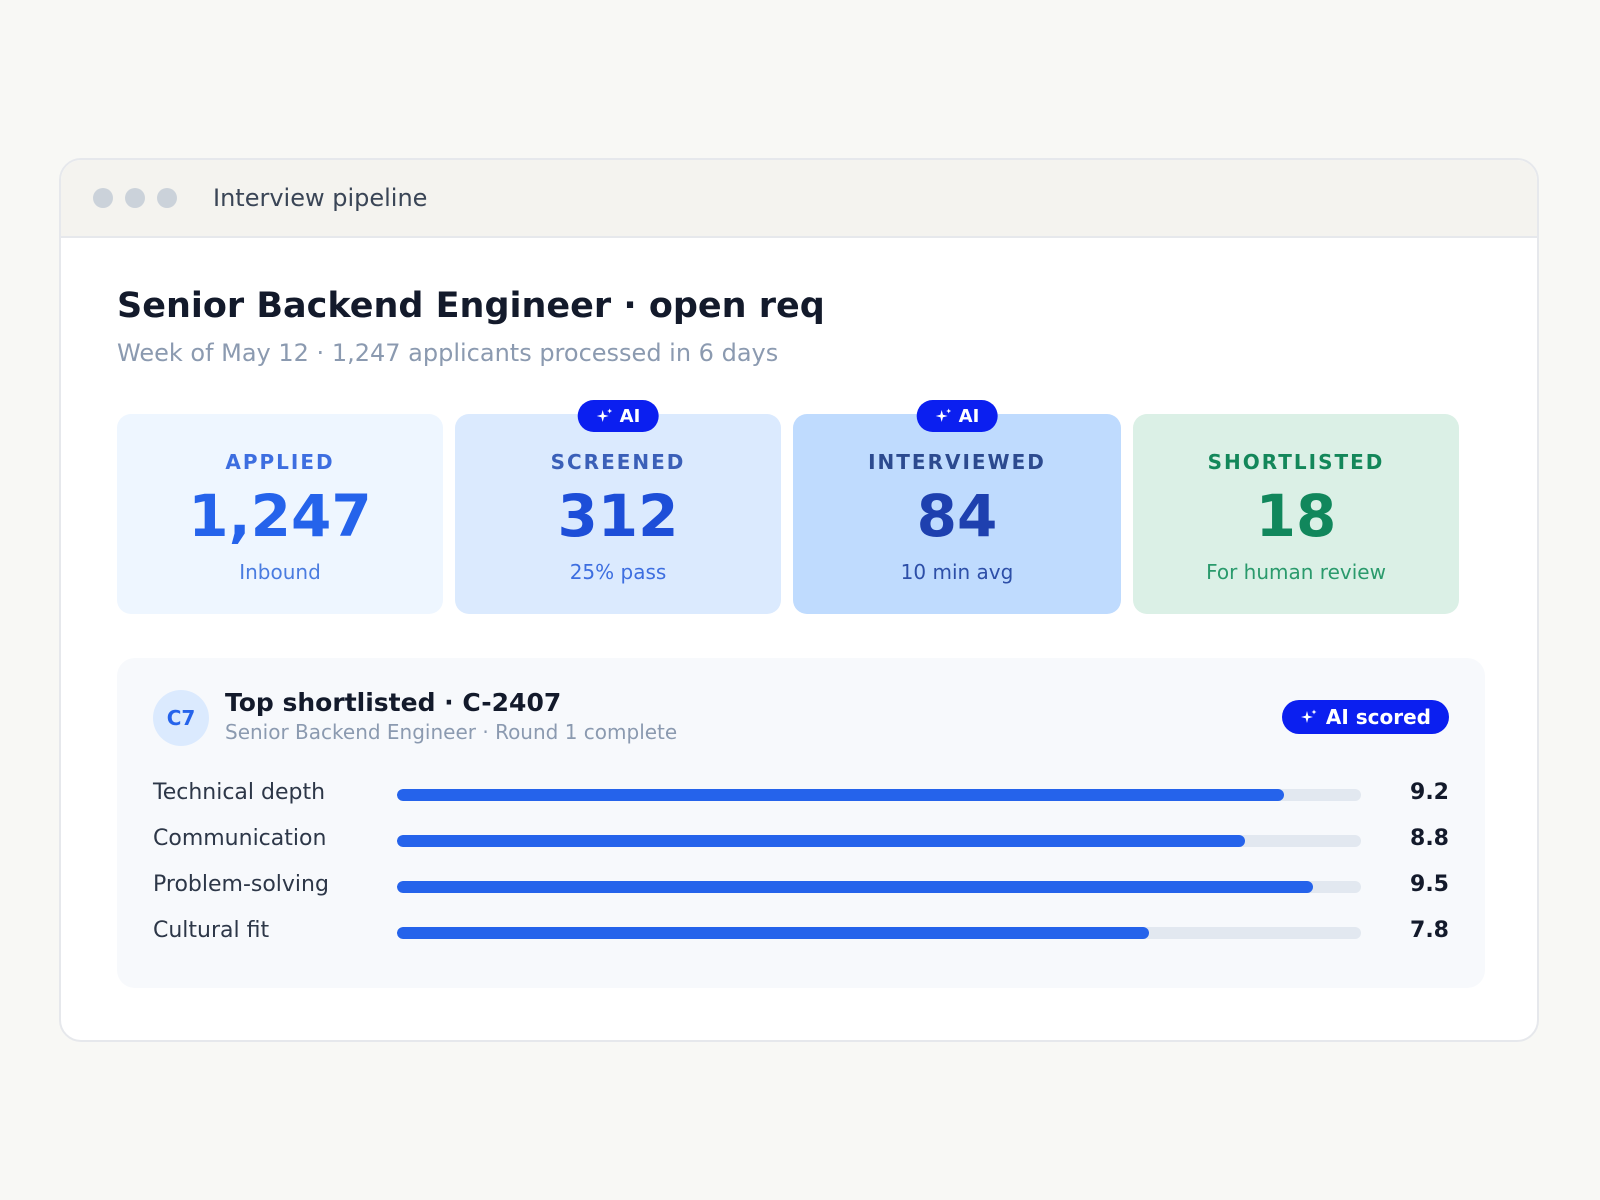 This screenshot has width=1600, height=1200. I want to click on ai-scored-label: AI scored, so click(1378, 717).